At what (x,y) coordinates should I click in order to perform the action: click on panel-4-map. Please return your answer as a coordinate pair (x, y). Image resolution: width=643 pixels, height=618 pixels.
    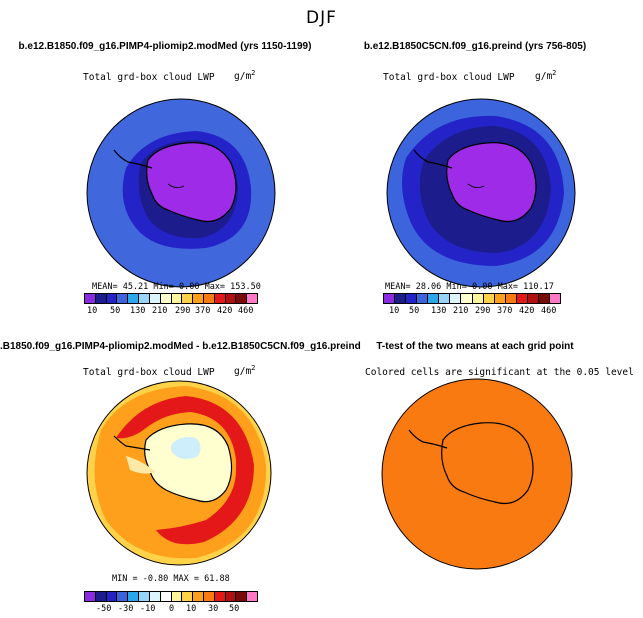
    Looking at the image, I should click on (477, 474).